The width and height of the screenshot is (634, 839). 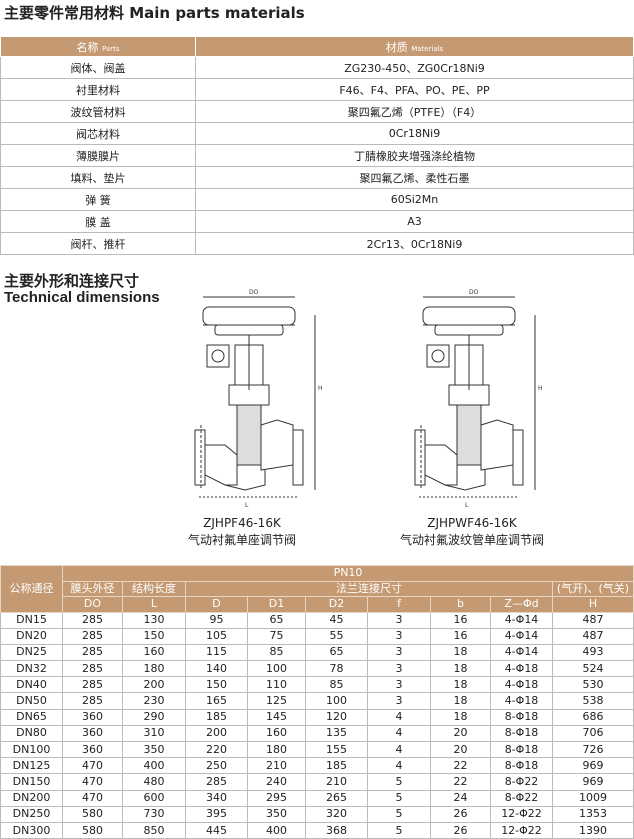 What do you see at coordinates (276, 669) in the screenshot?
I see `dimension-cell: 100` at bounding box center [276, 669].